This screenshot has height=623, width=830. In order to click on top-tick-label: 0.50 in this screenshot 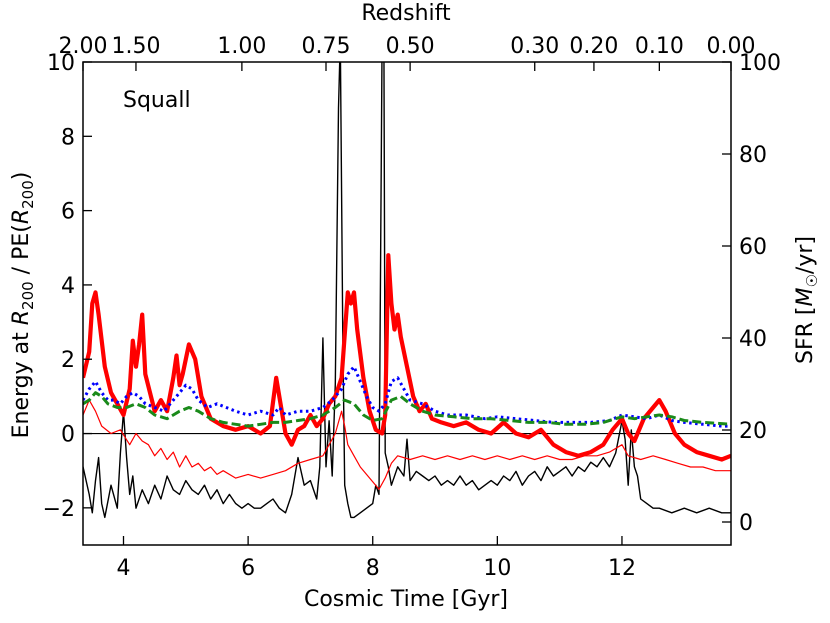, I will do `click(410, 46)`.